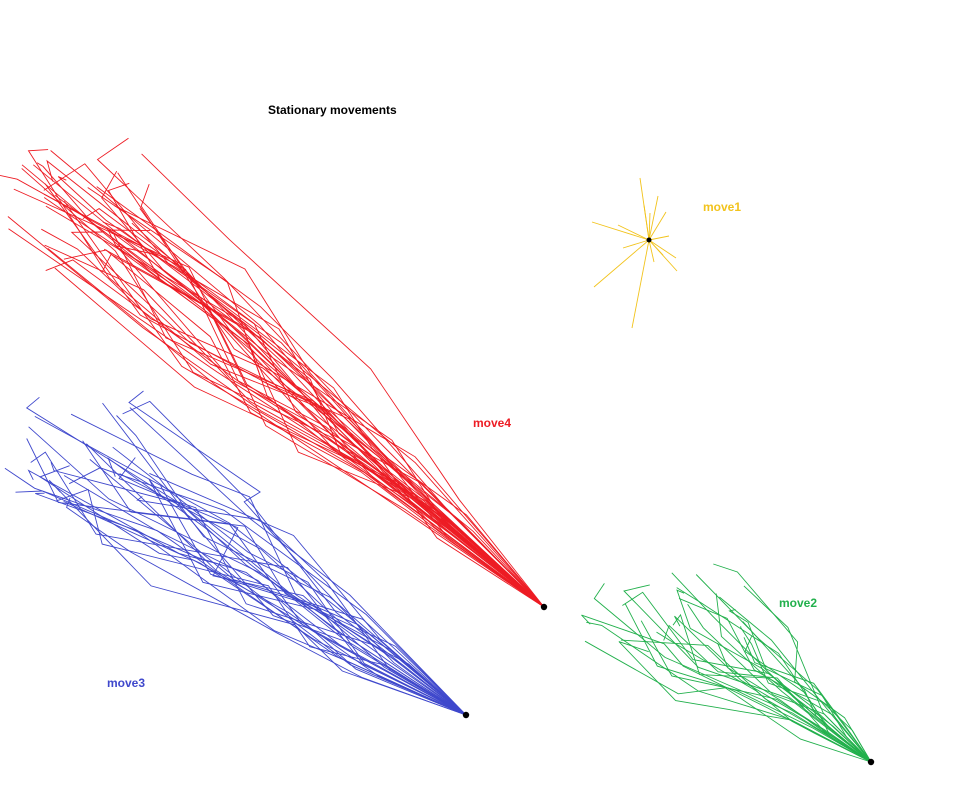 The image size is (959, 800). I want to click on label-move1: move1, so click(722, 207).